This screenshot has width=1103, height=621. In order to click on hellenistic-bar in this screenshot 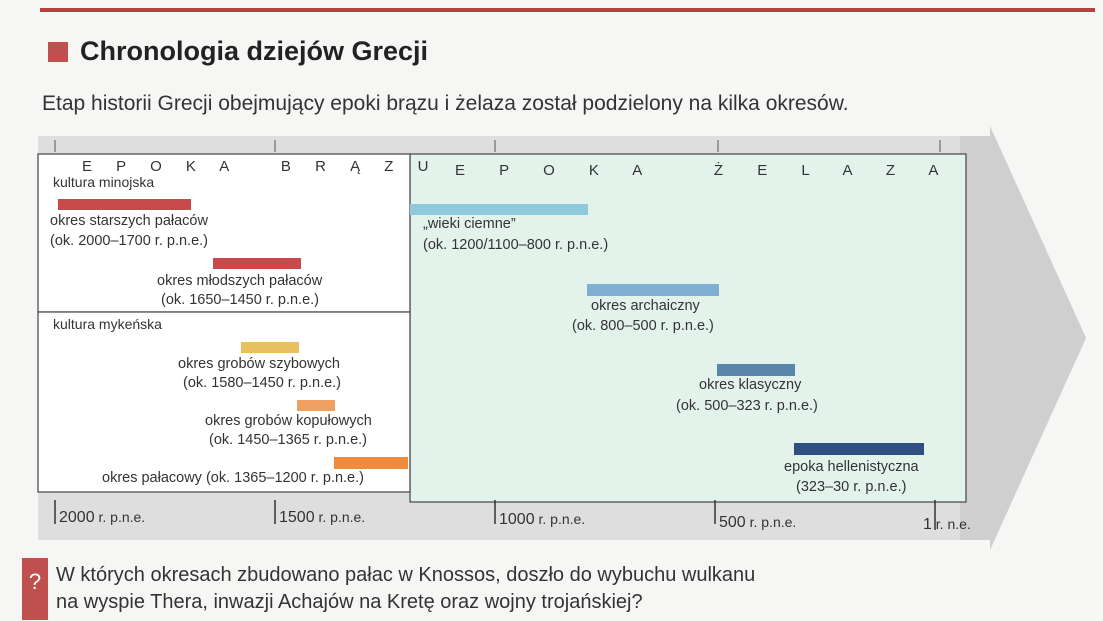, I will do `click(859, 449)`.